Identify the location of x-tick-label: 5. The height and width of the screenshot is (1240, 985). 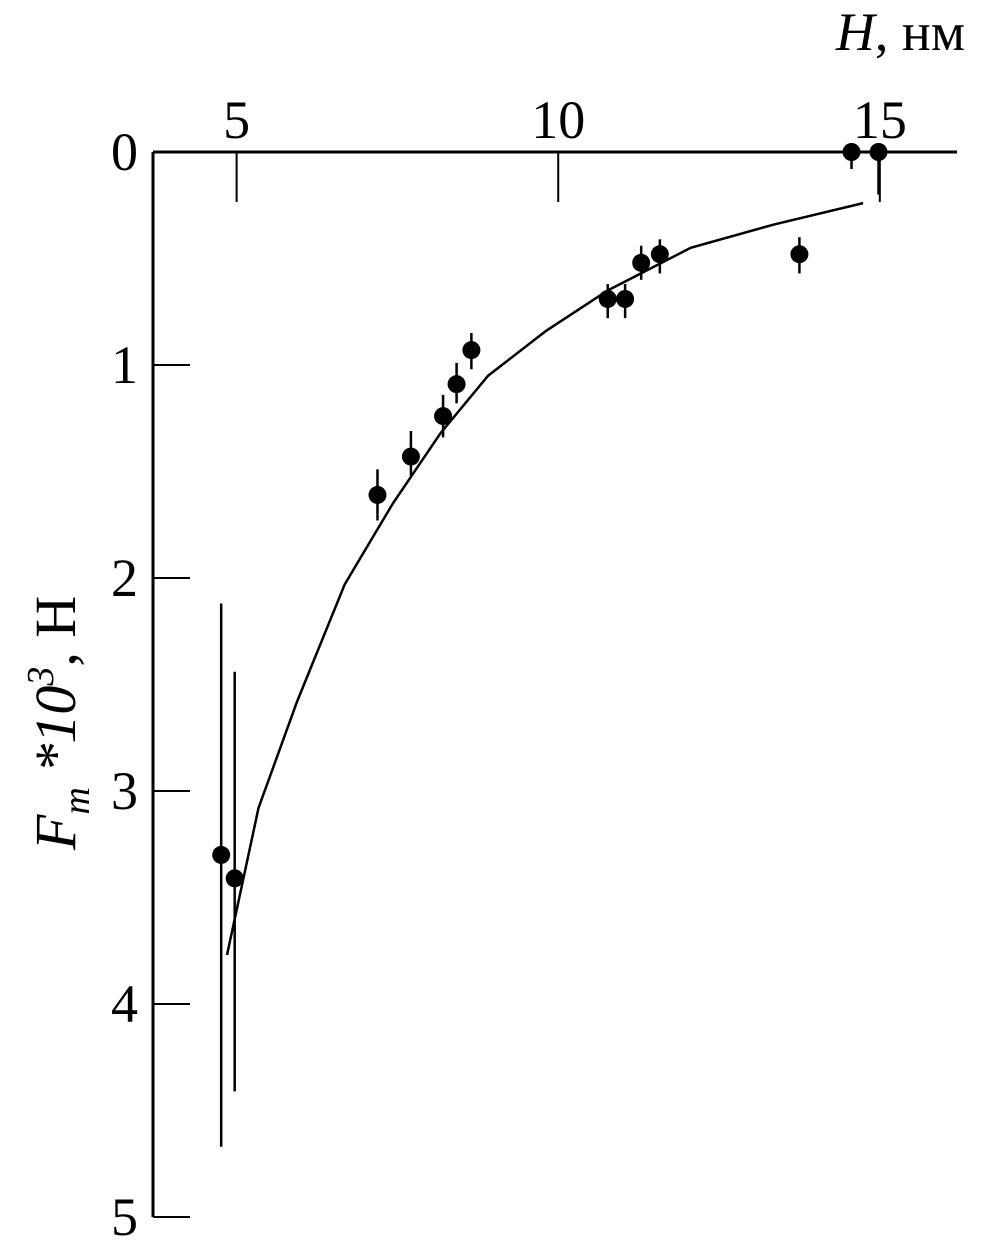
(236, 120).